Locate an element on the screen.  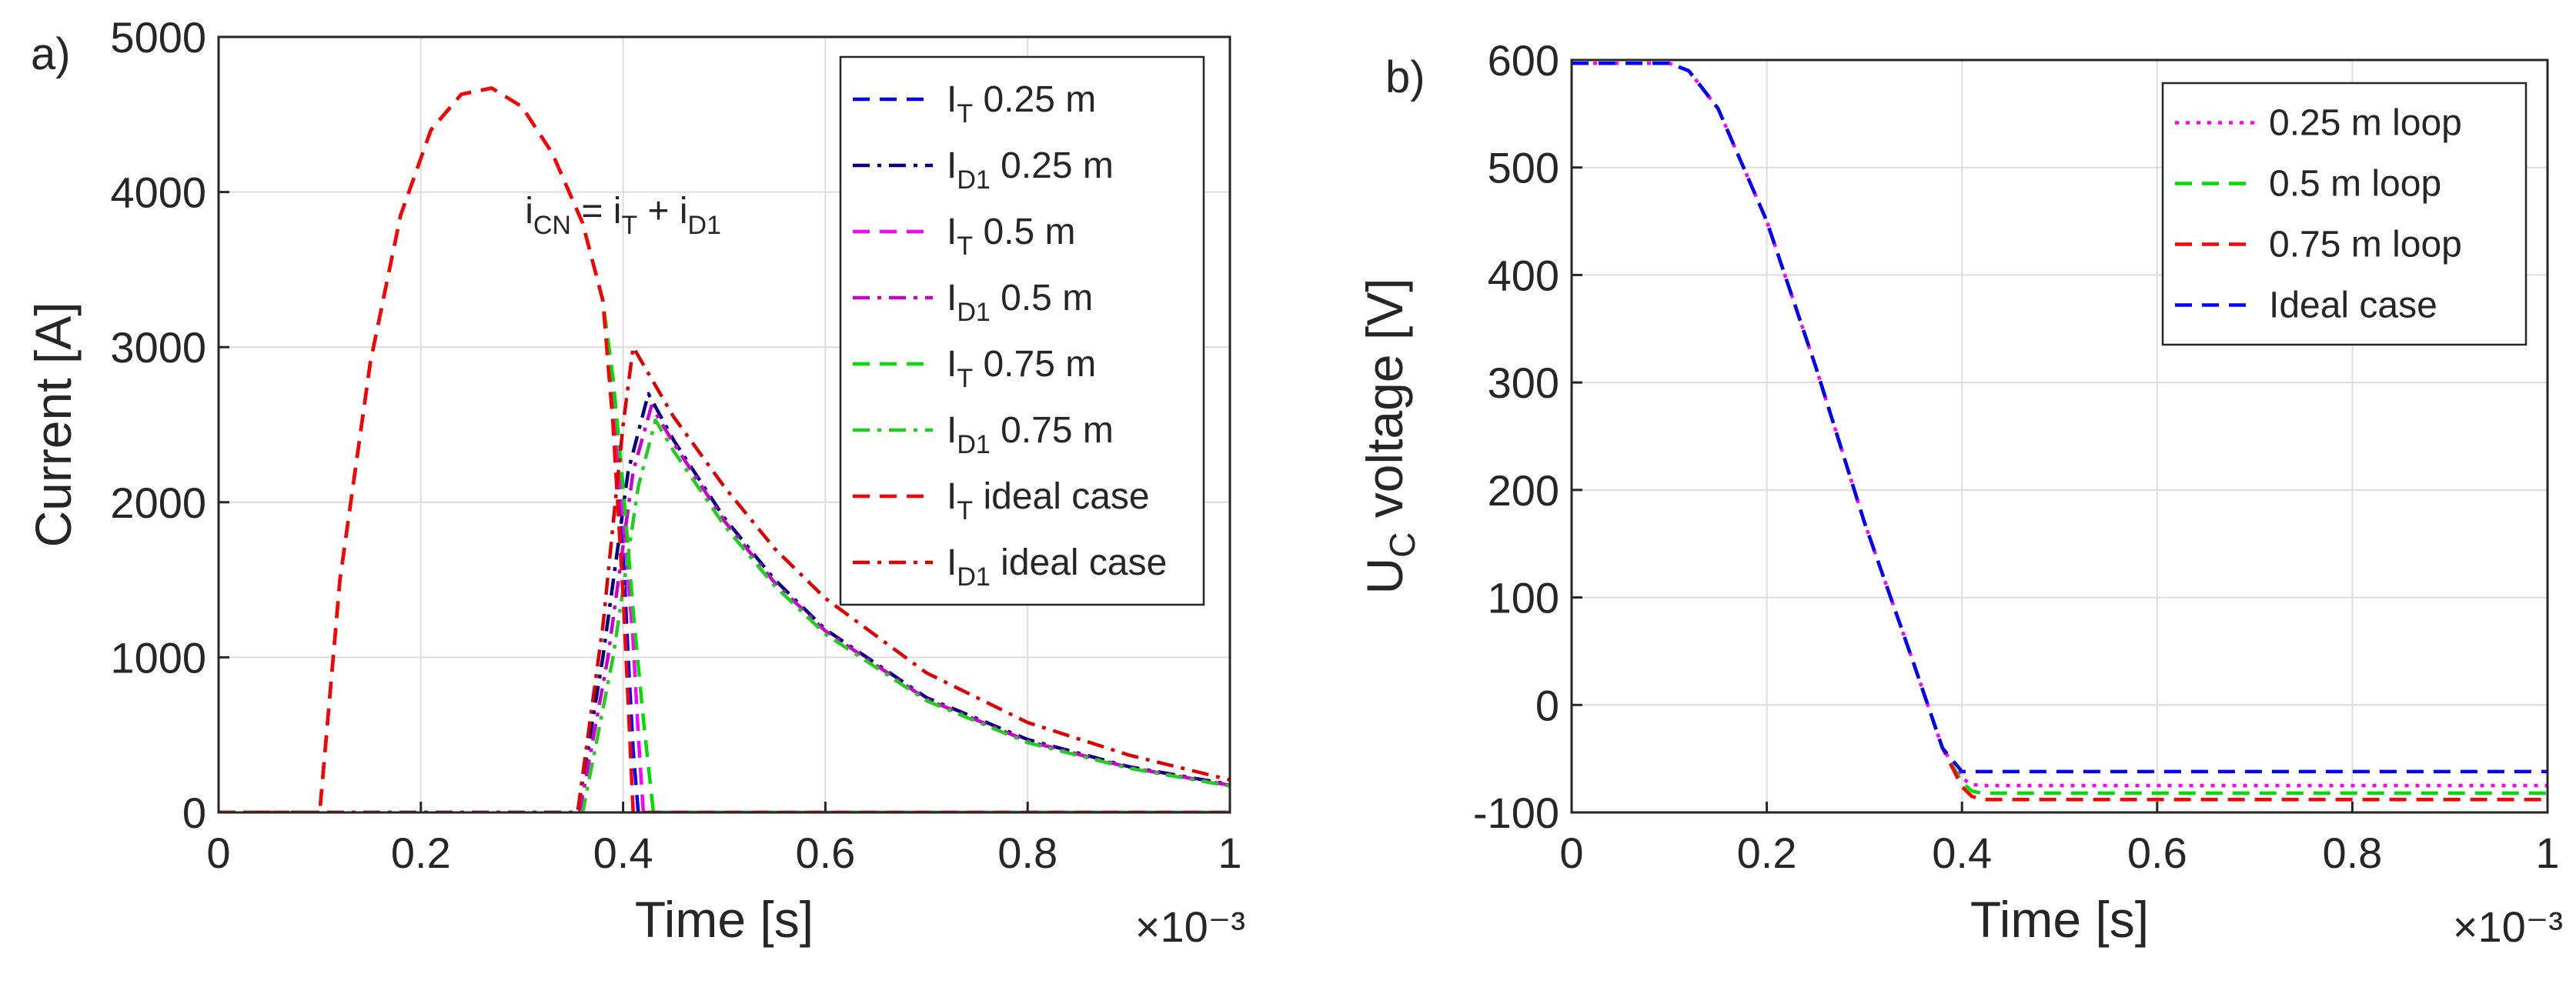
legend-entry: IT 0.5 m is located at coordinates (964, 236).